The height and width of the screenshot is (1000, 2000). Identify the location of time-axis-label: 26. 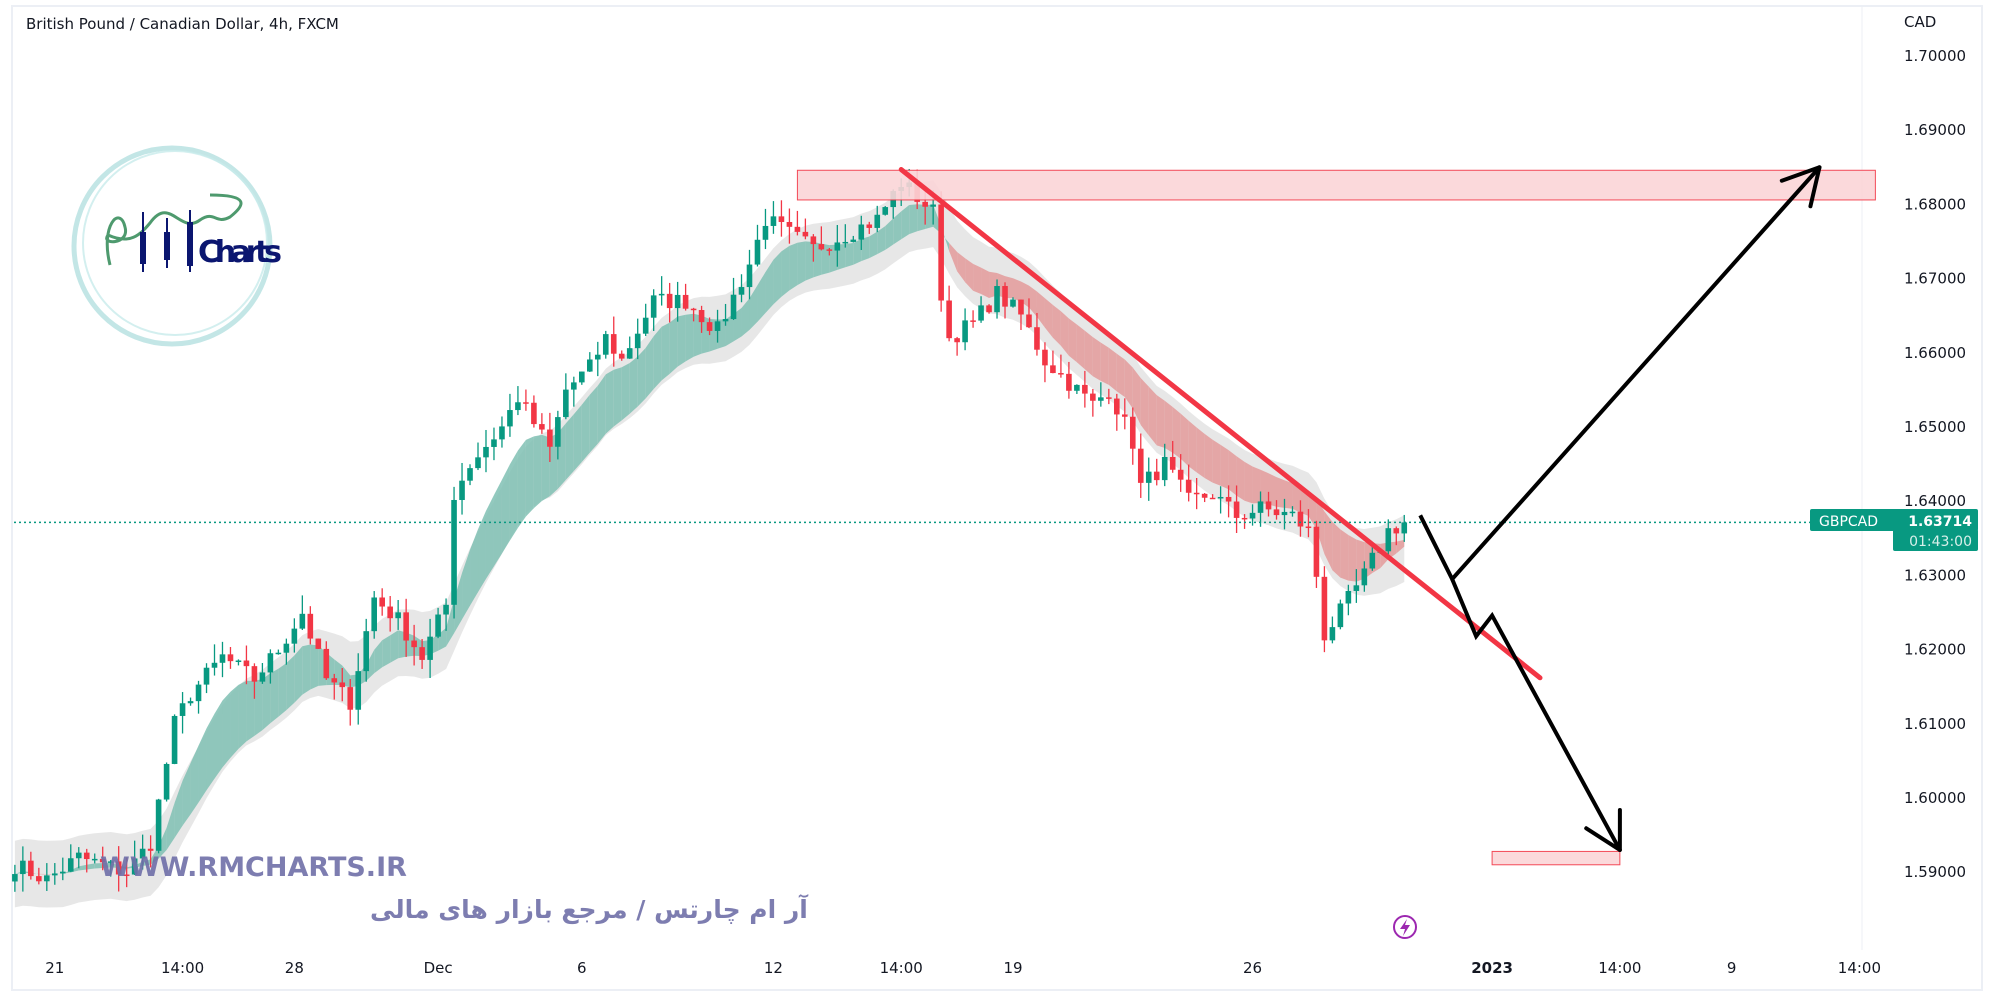
(1252, 968).